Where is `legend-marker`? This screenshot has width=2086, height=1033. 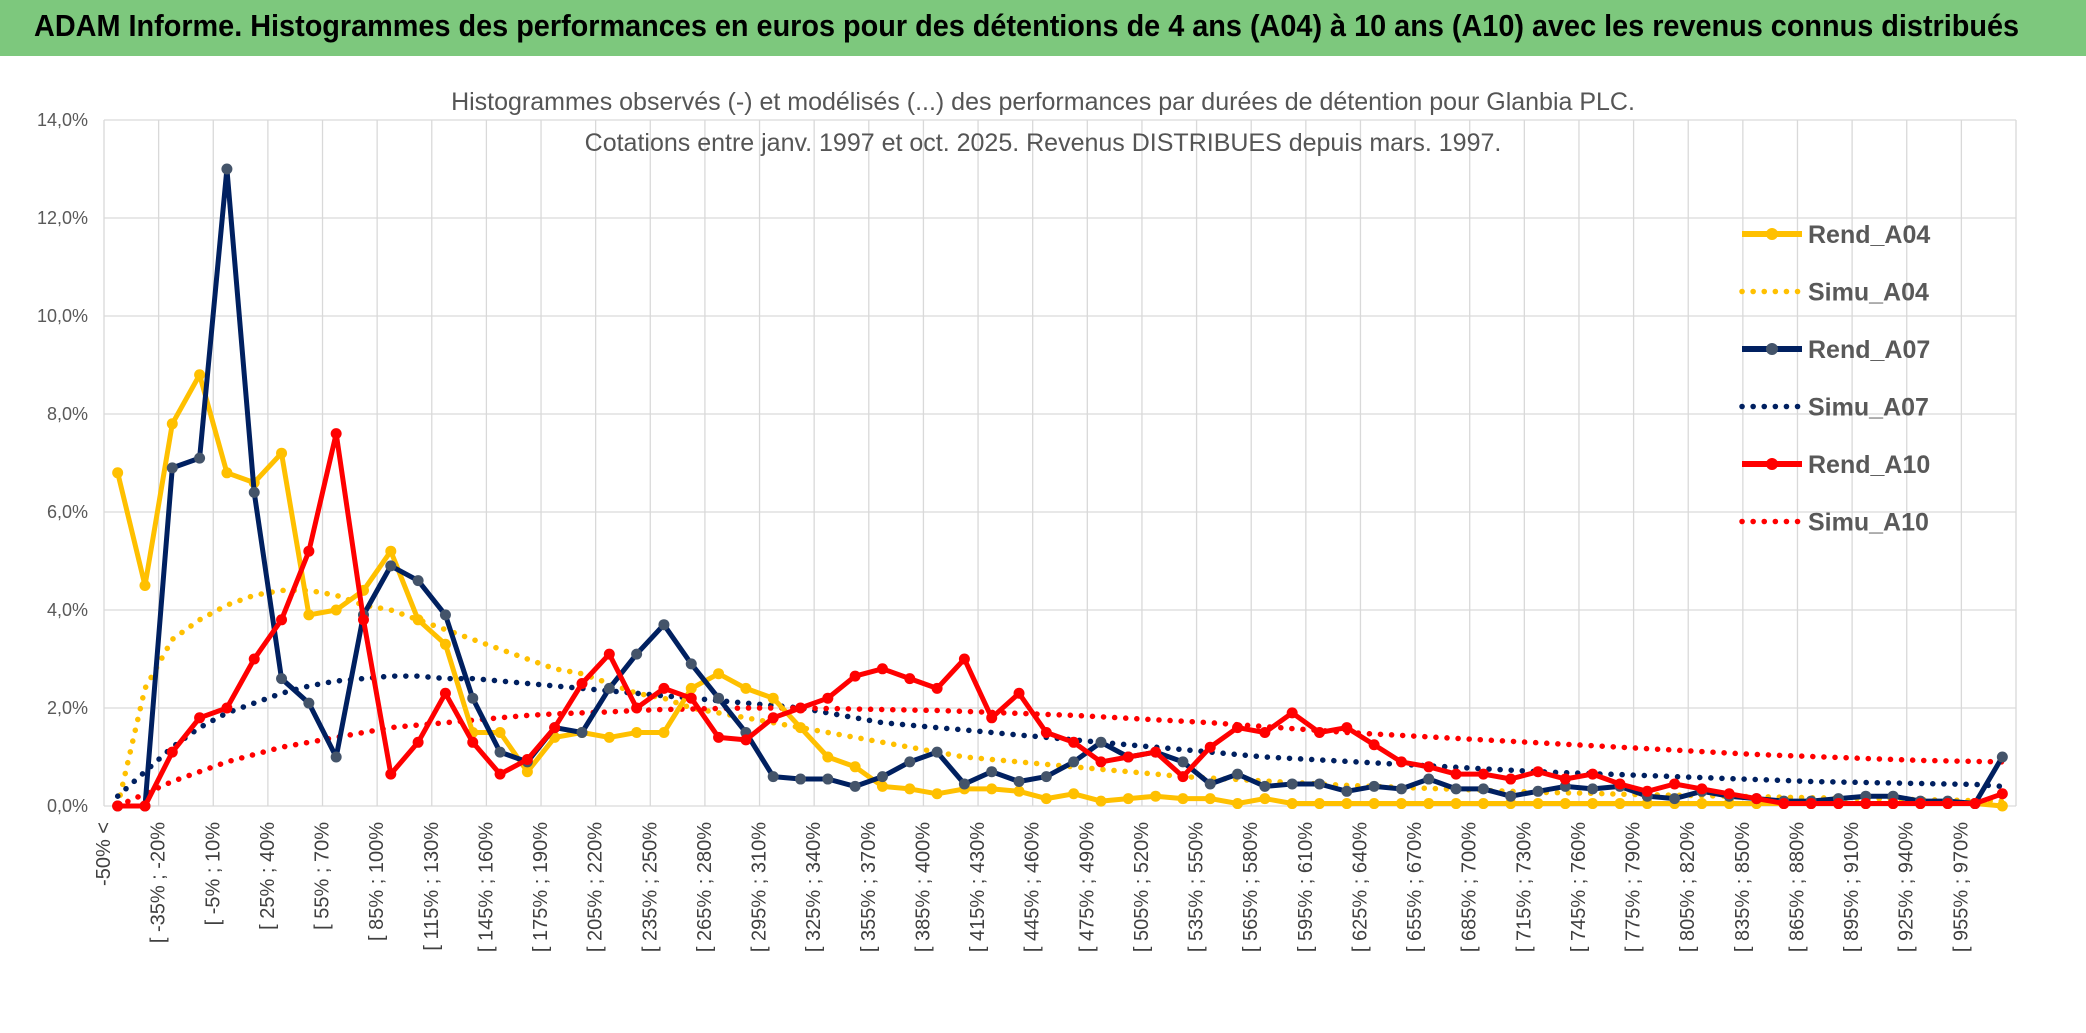 legend-marker is located at coordinates (1772, 464).